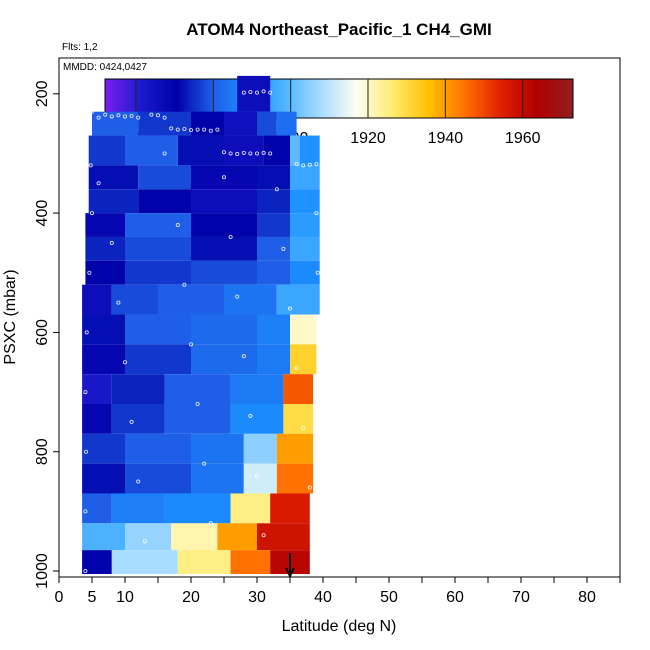 The image size is (650, 650). I want to click on x-axis: 0 5 10 20 30 40 50 60 70 80, so click(338, 591).